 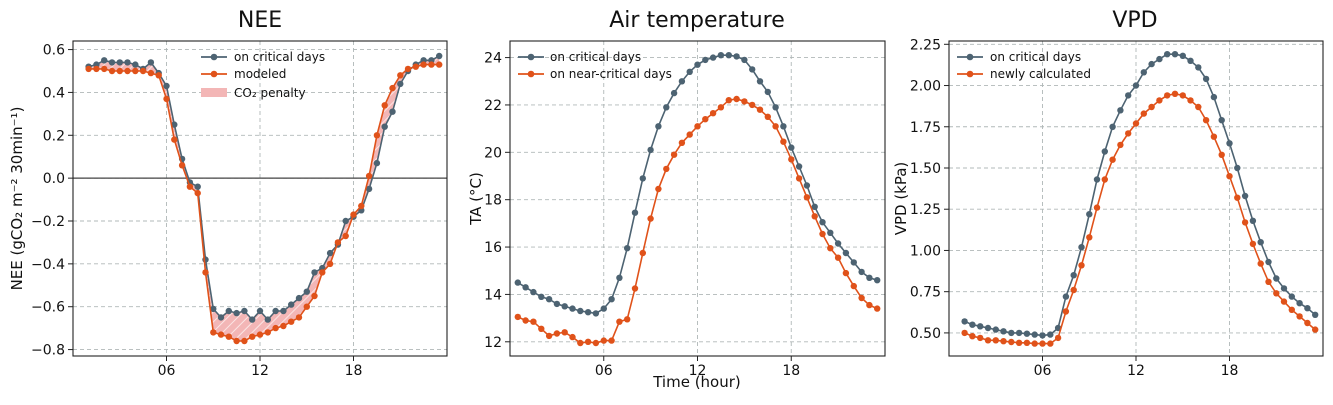 What do you see at coordinates (17, 199) in the screenshot?
I see `nee-ylabel: NEE (gCO₂ m⁻² 30min⁻¹)` at bounding box center [17, 199].